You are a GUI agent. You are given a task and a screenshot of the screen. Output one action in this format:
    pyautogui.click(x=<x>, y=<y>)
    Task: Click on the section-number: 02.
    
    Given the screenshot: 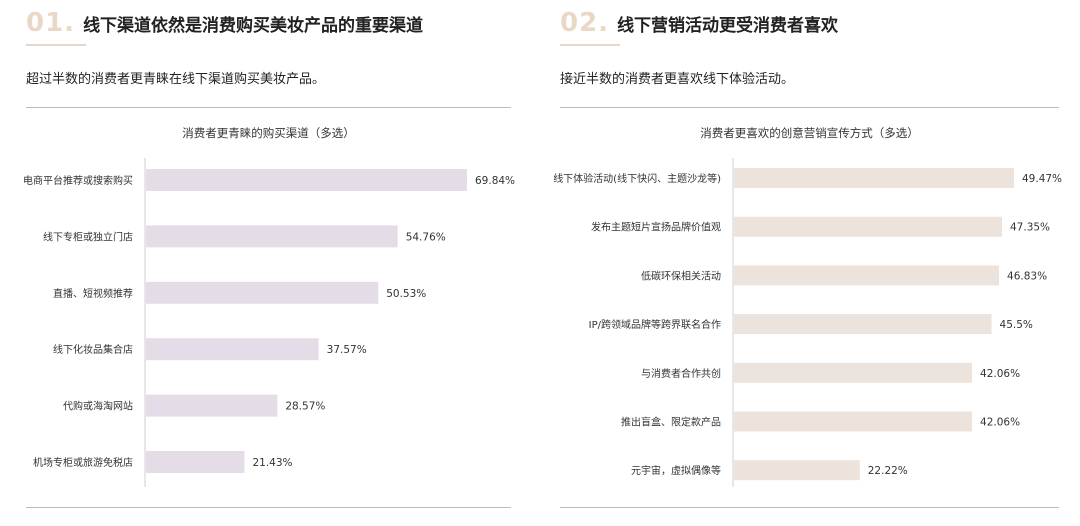 What is the action you would take?
    pyautogui.click(x=585, y=23)
    